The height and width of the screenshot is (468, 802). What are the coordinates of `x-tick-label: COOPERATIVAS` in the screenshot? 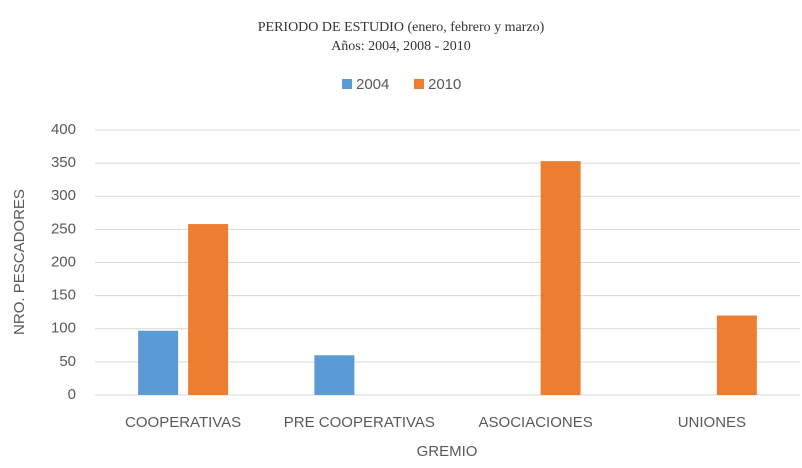 It's located at (183, 422).